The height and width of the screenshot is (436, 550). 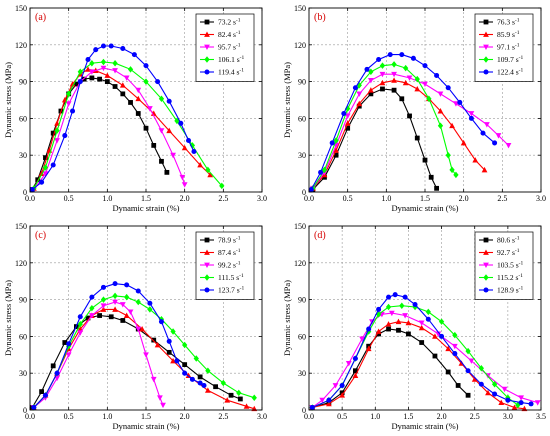 I want to click on x-tick-label: 0.5, so click(x=342, y=416).